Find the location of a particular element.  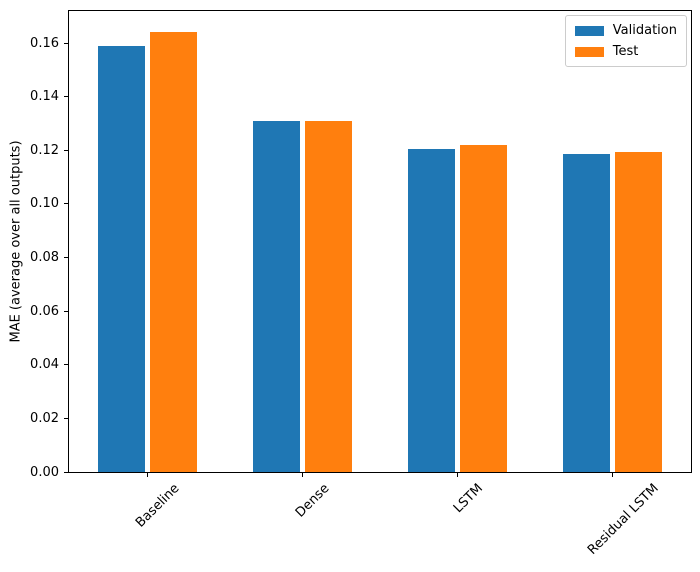

y-tick-label: 0.10 is located at coordinates (44, 204).